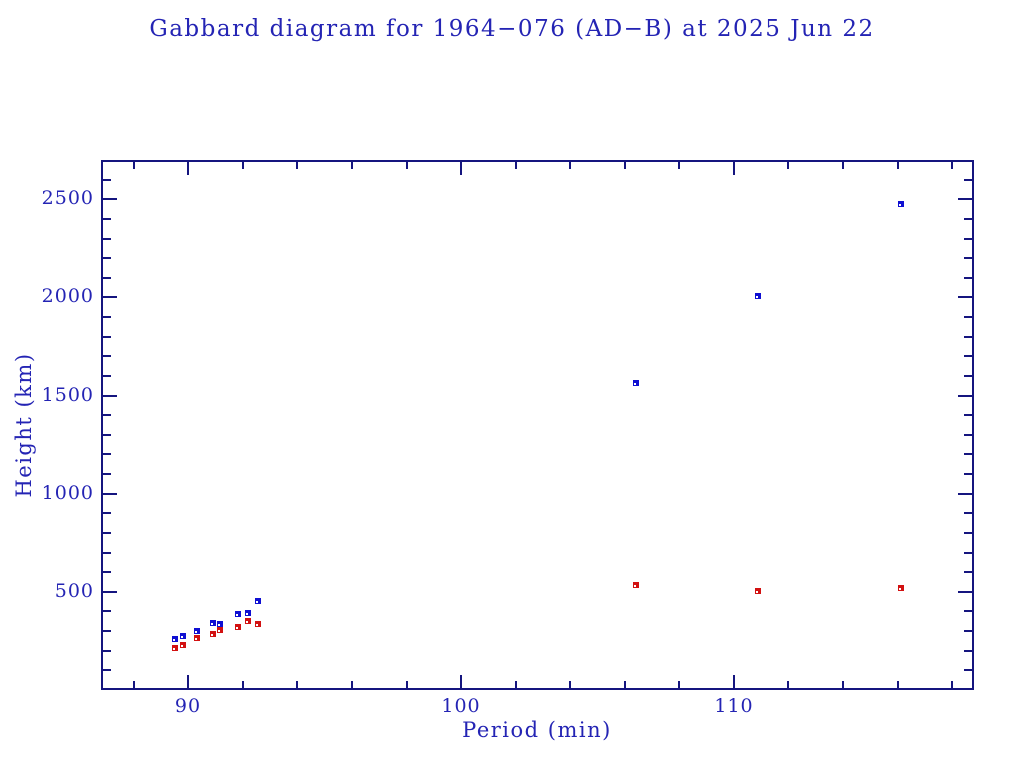 This screenshot has width=1024, height=768. I want to click on x-tick-label: 90, so click(188, 706).